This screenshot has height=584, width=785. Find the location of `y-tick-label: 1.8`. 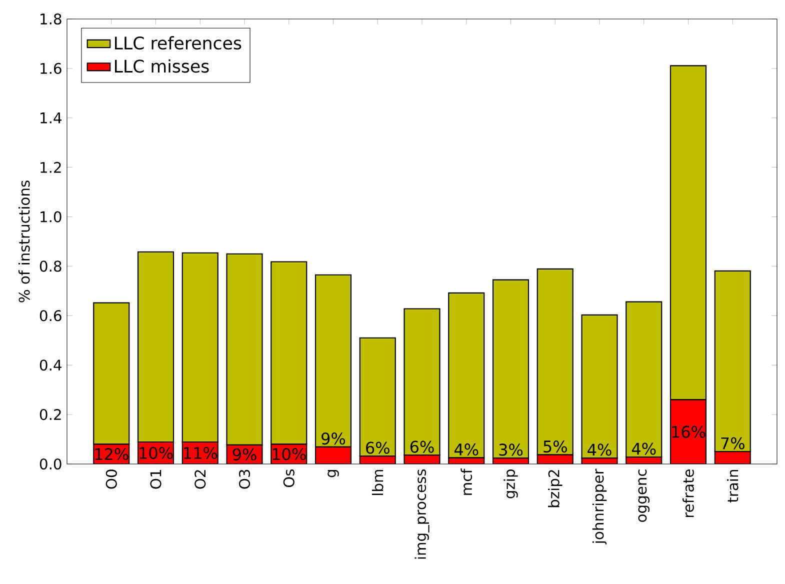

y-tick-label: 1.8 is located at coordinates (51, 19).